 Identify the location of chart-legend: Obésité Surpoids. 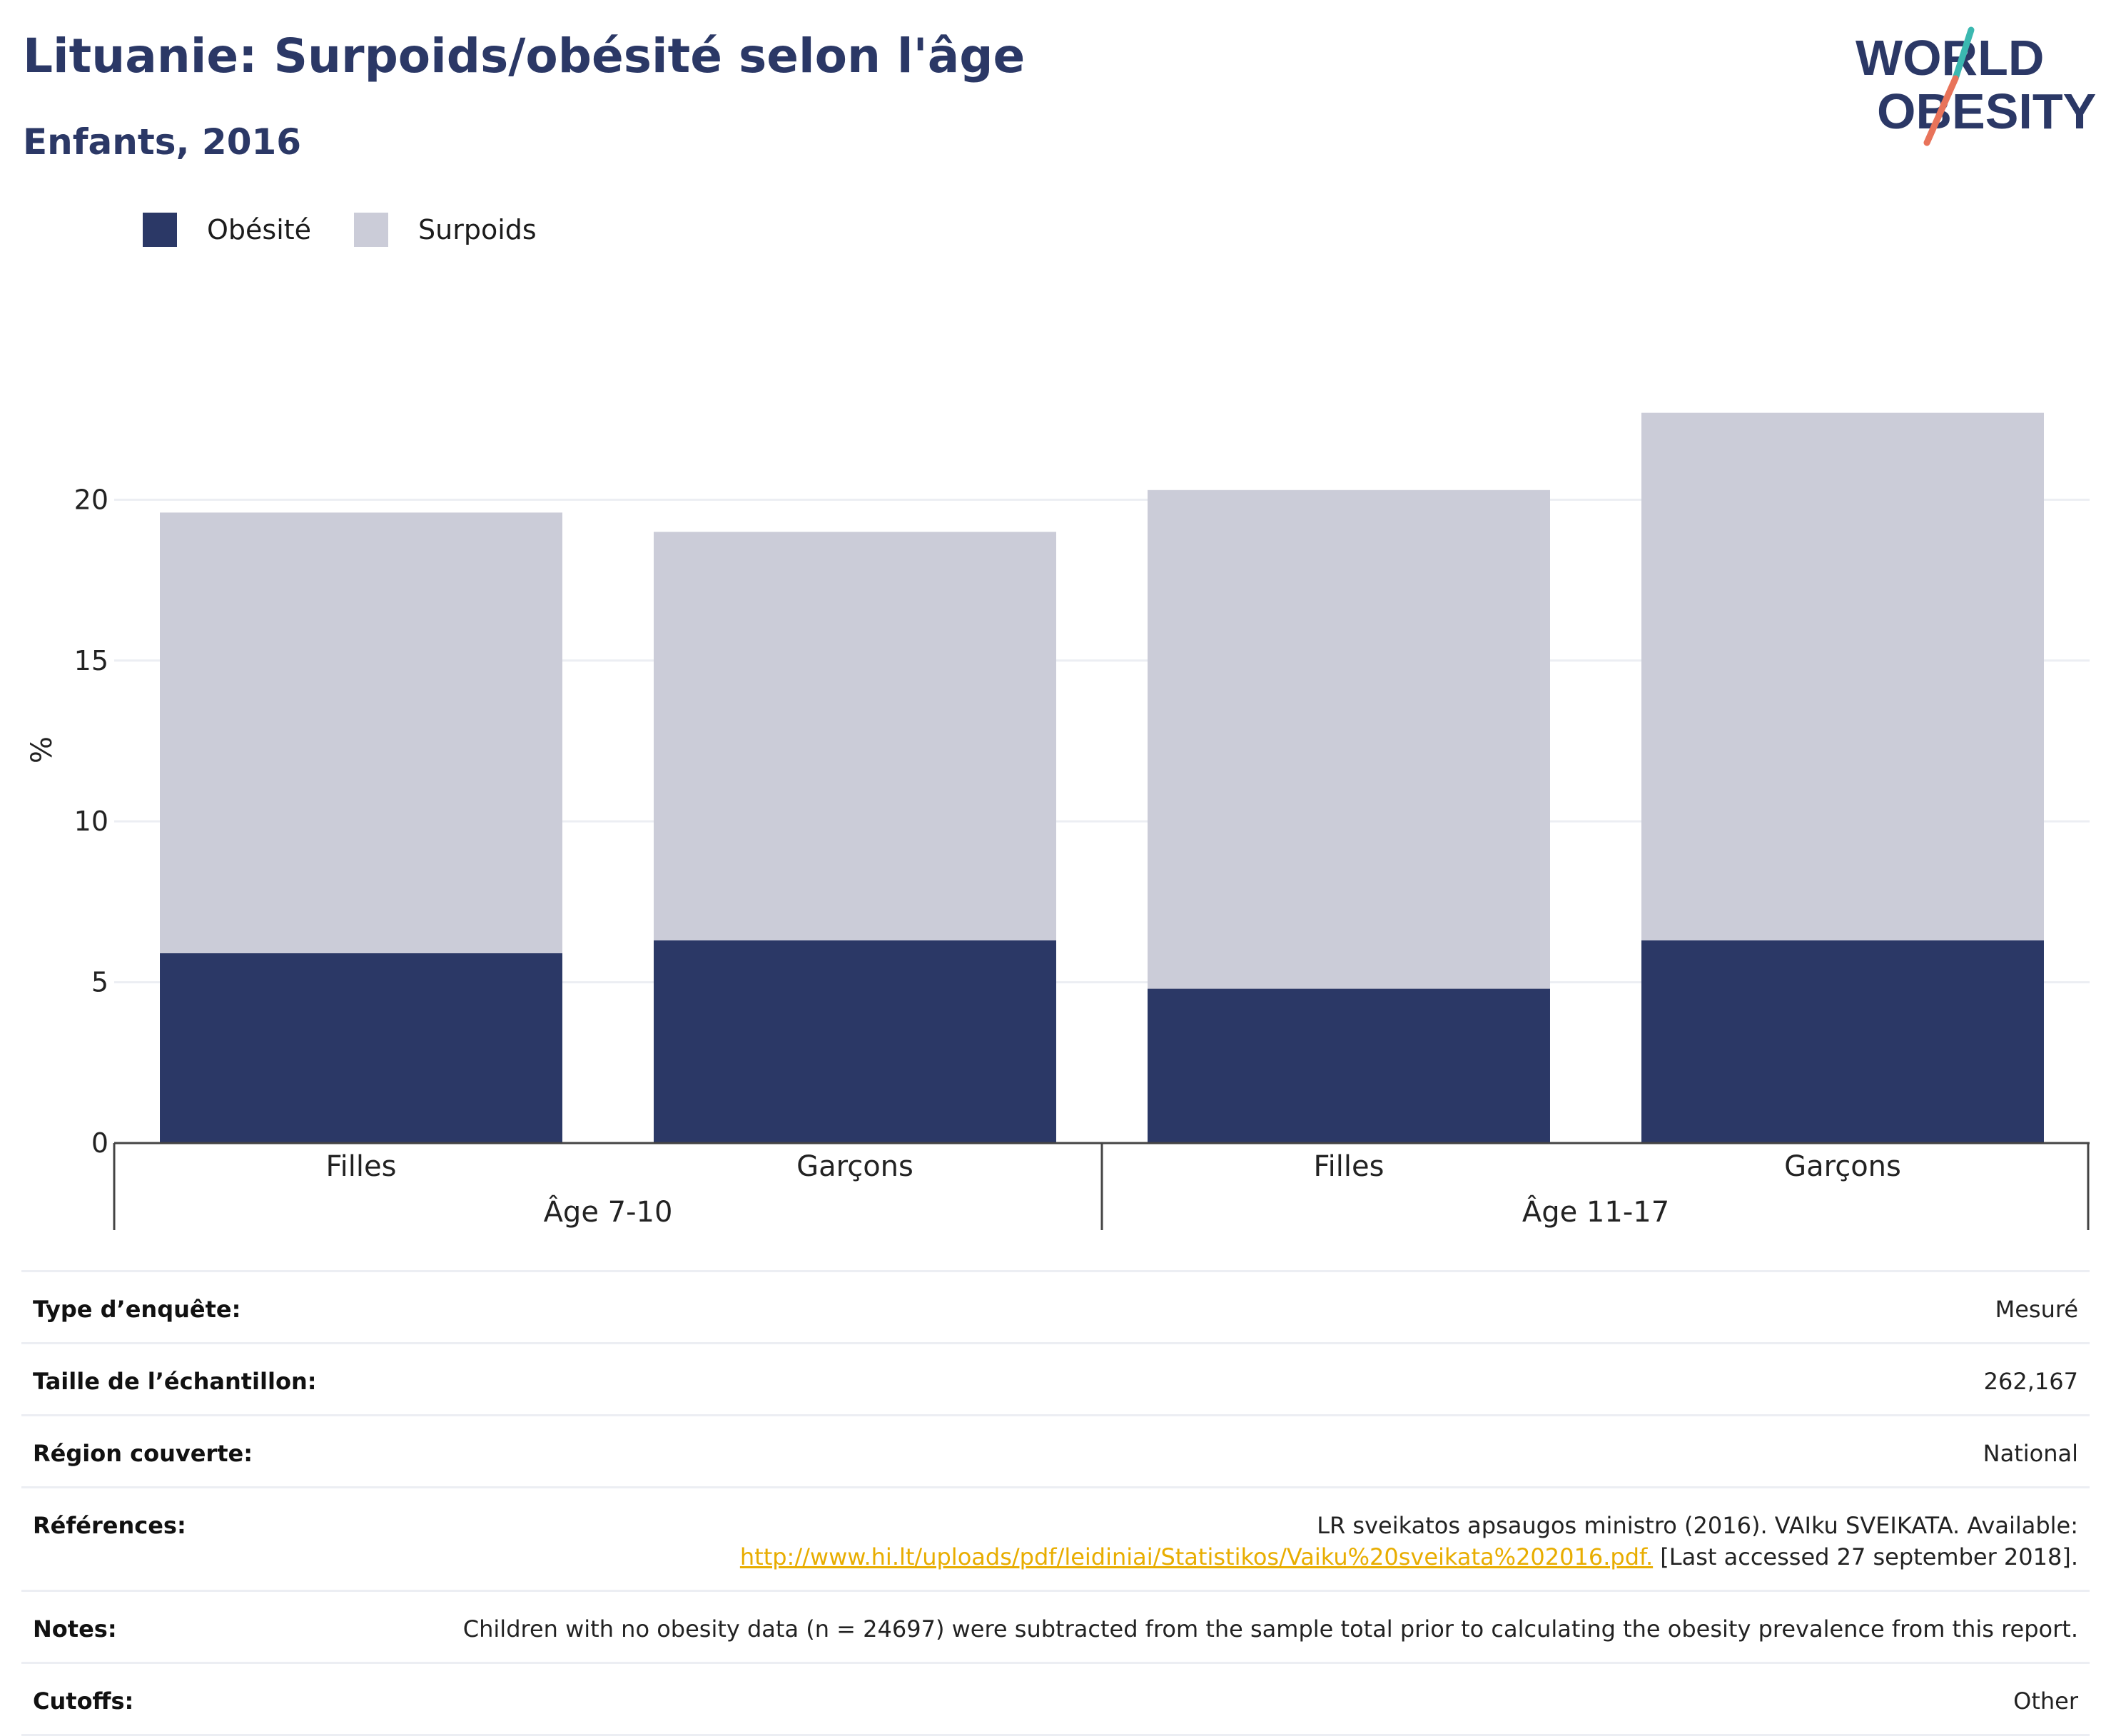
(361, 230).